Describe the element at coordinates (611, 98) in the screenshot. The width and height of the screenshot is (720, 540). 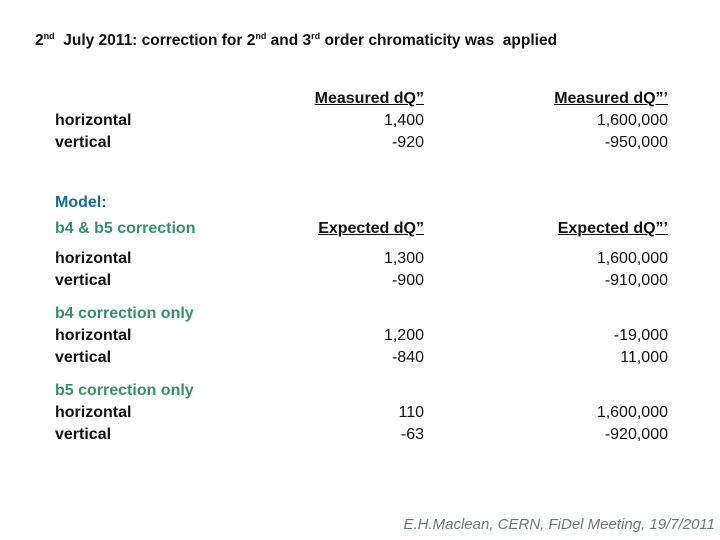
I see `column-header-measured-dq3: Measured dQ”’` at that location.